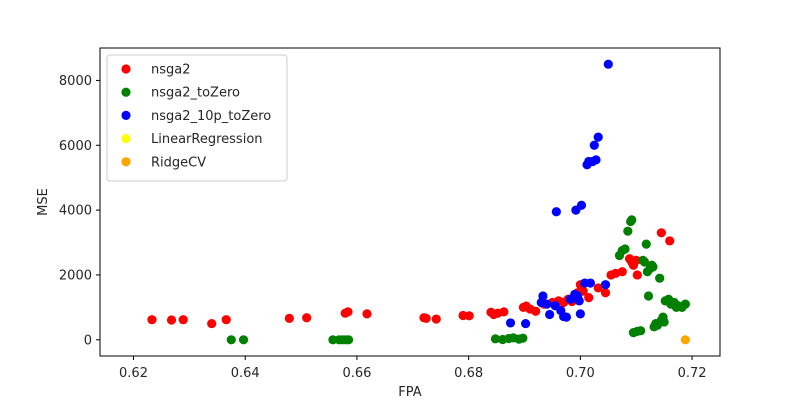 The height and width of the screenshot is (400, 800). I want to click on y-tick-label: 6000, so click(75, 146).